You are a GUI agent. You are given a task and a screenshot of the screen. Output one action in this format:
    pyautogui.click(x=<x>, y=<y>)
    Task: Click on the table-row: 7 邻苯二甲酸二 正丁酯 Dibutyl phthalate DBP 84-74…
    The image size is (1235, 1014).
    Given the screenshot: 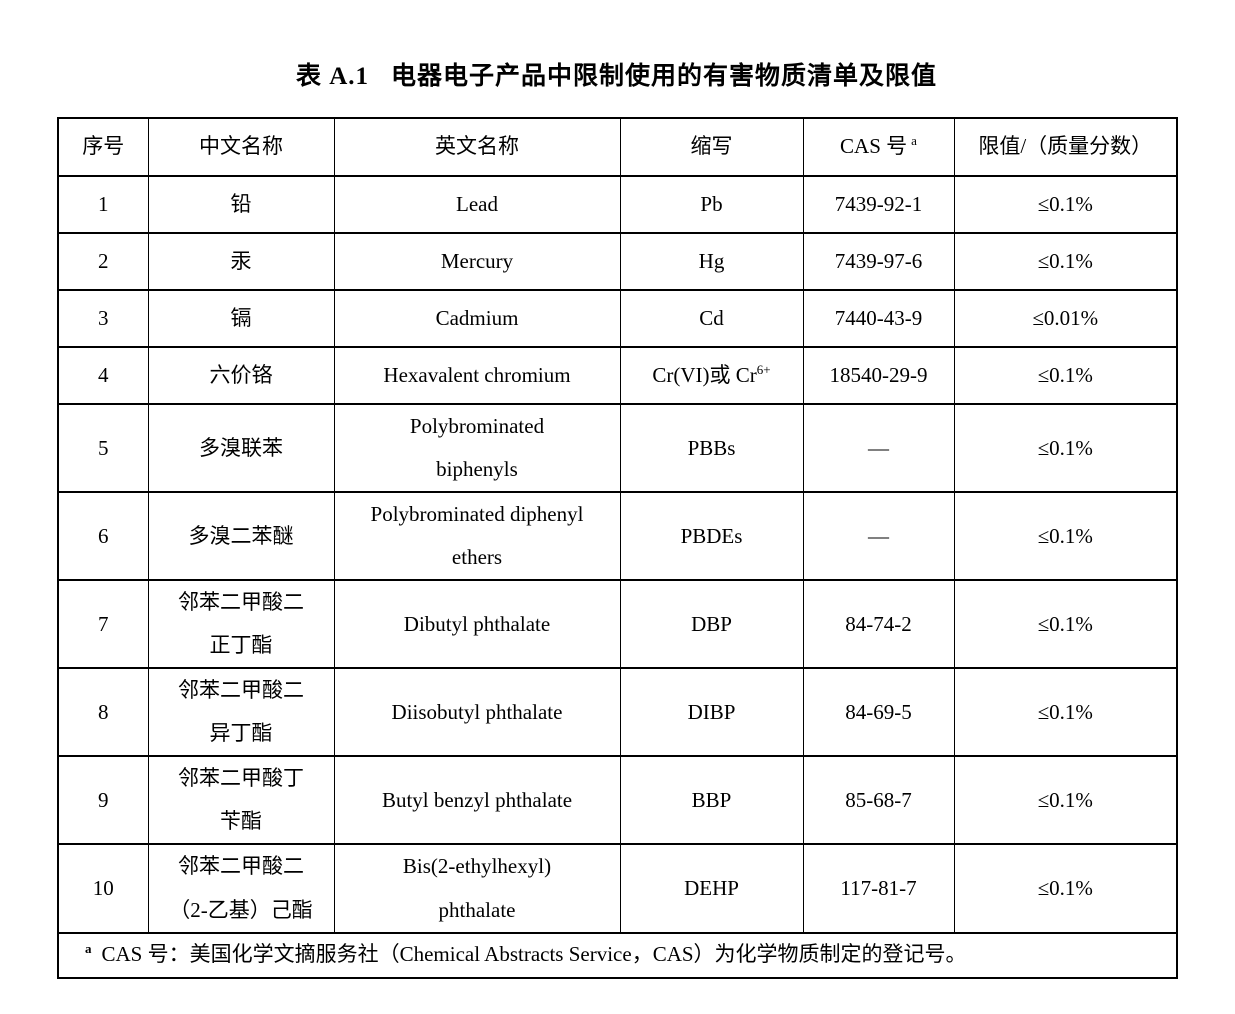 What is the action you would take?
    pyautogui.click(x=617, y=624)
    